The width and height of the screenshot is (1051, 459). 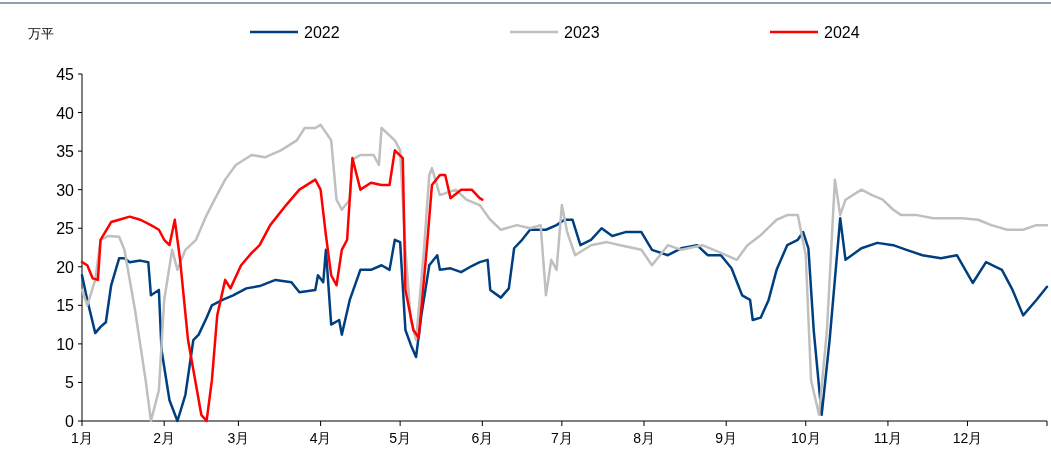 What do you see at coordinates (70, 383) in the screenshot?
I see `y-tick-label: 5` at bounding box center [70, 383].